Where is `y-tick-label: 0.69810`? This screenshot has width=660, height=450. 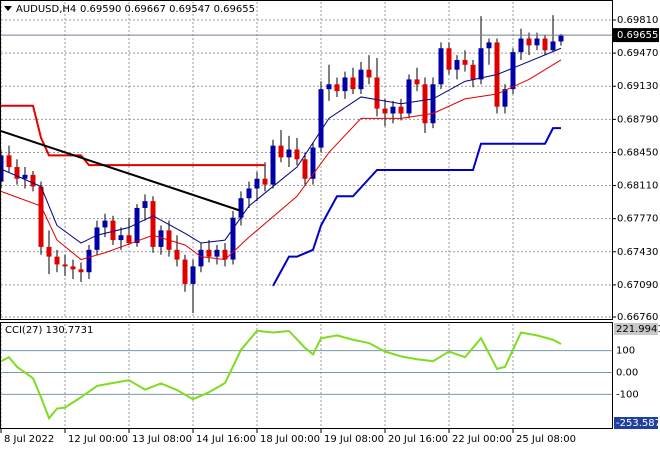
y-tick-label: 0.69810 is located at coordinates (637, 20).